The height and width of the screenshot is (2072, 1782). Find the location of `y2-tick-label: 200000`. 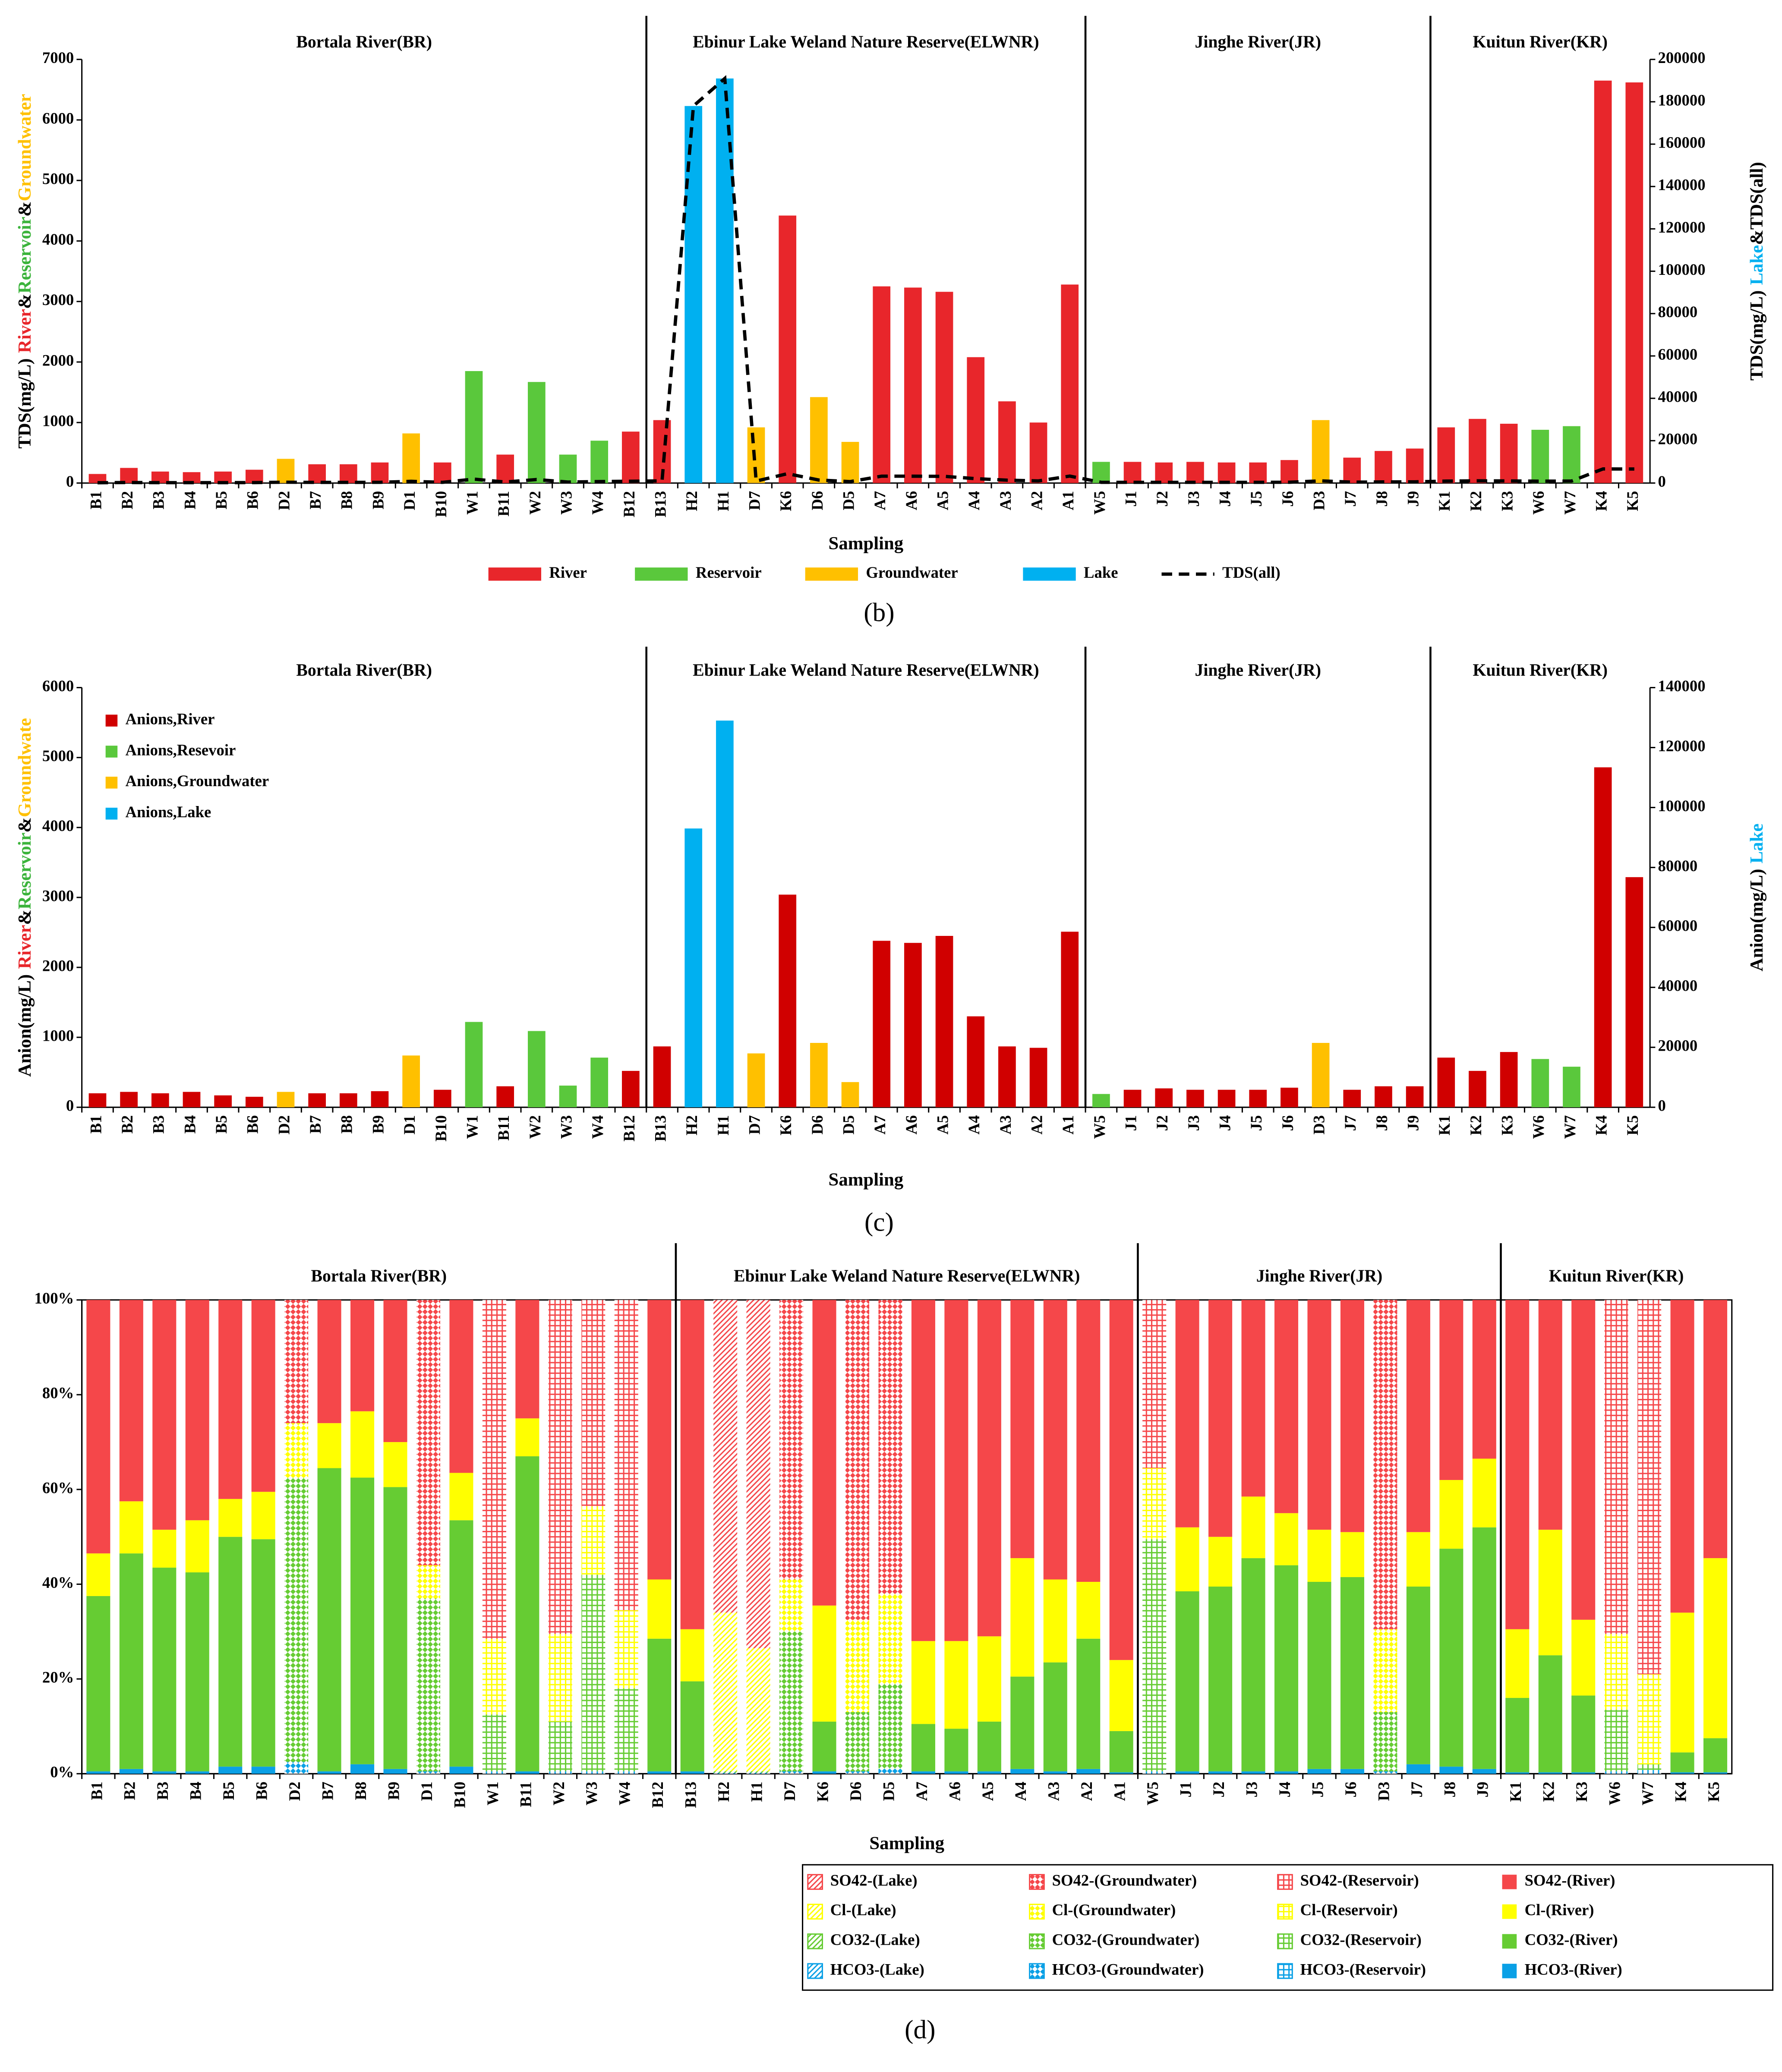

y2-tick-label: 200000 is located at coordinates (1681, 57).